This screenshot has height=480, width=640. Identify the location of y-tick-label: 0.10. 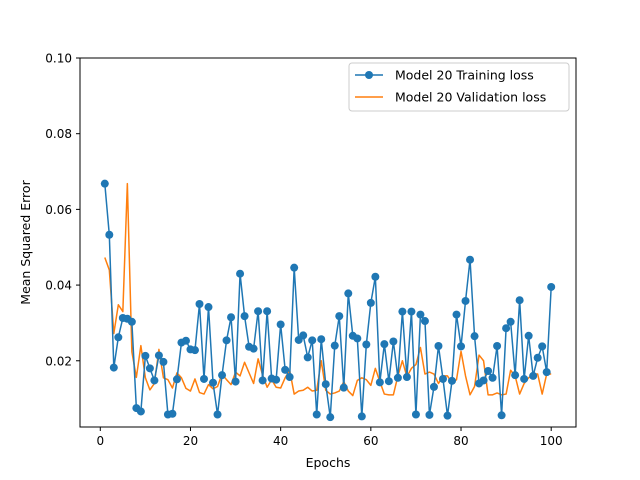
(58, 59).